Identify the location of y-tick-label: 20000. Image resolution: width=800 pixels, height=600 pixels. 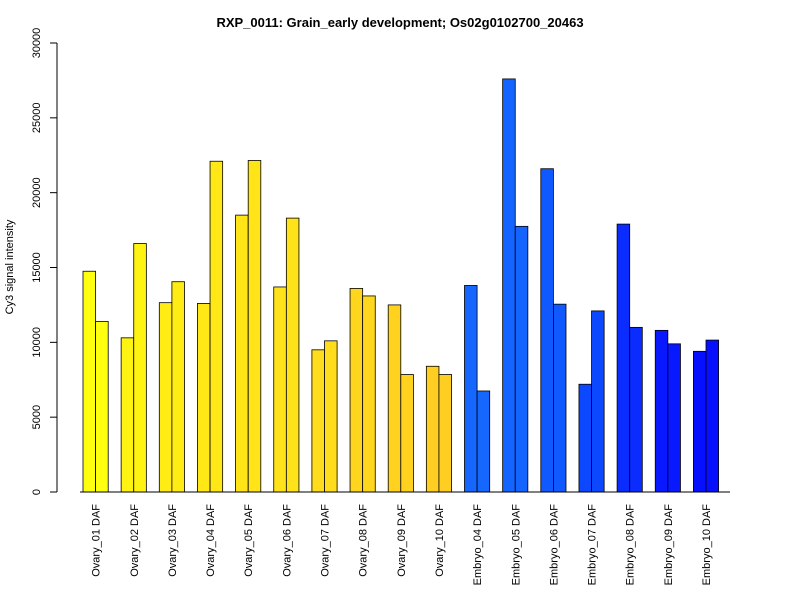
(37, 192).